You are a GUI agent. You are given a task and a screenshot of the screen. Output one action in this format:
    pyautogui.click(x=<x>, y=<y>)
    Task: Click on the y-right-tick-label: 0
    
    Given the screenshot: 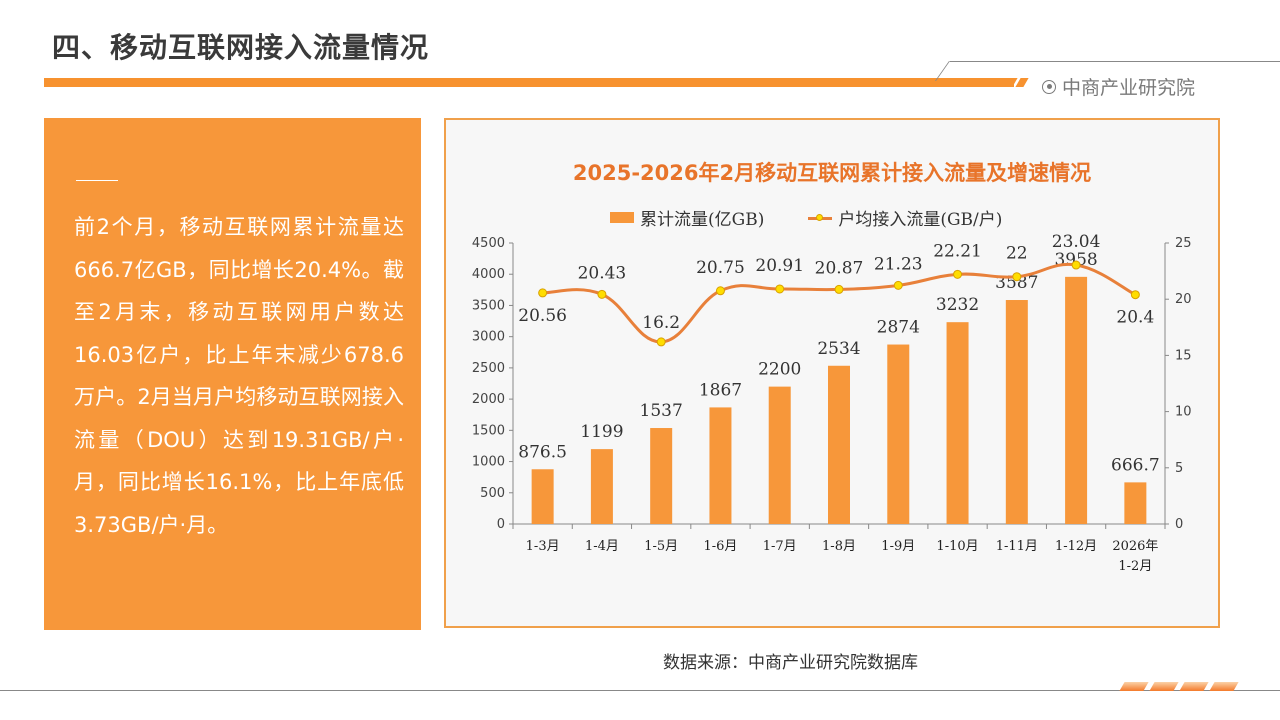 What is the action you would take?
    pyautogui.click(x=1179, y=524)
    